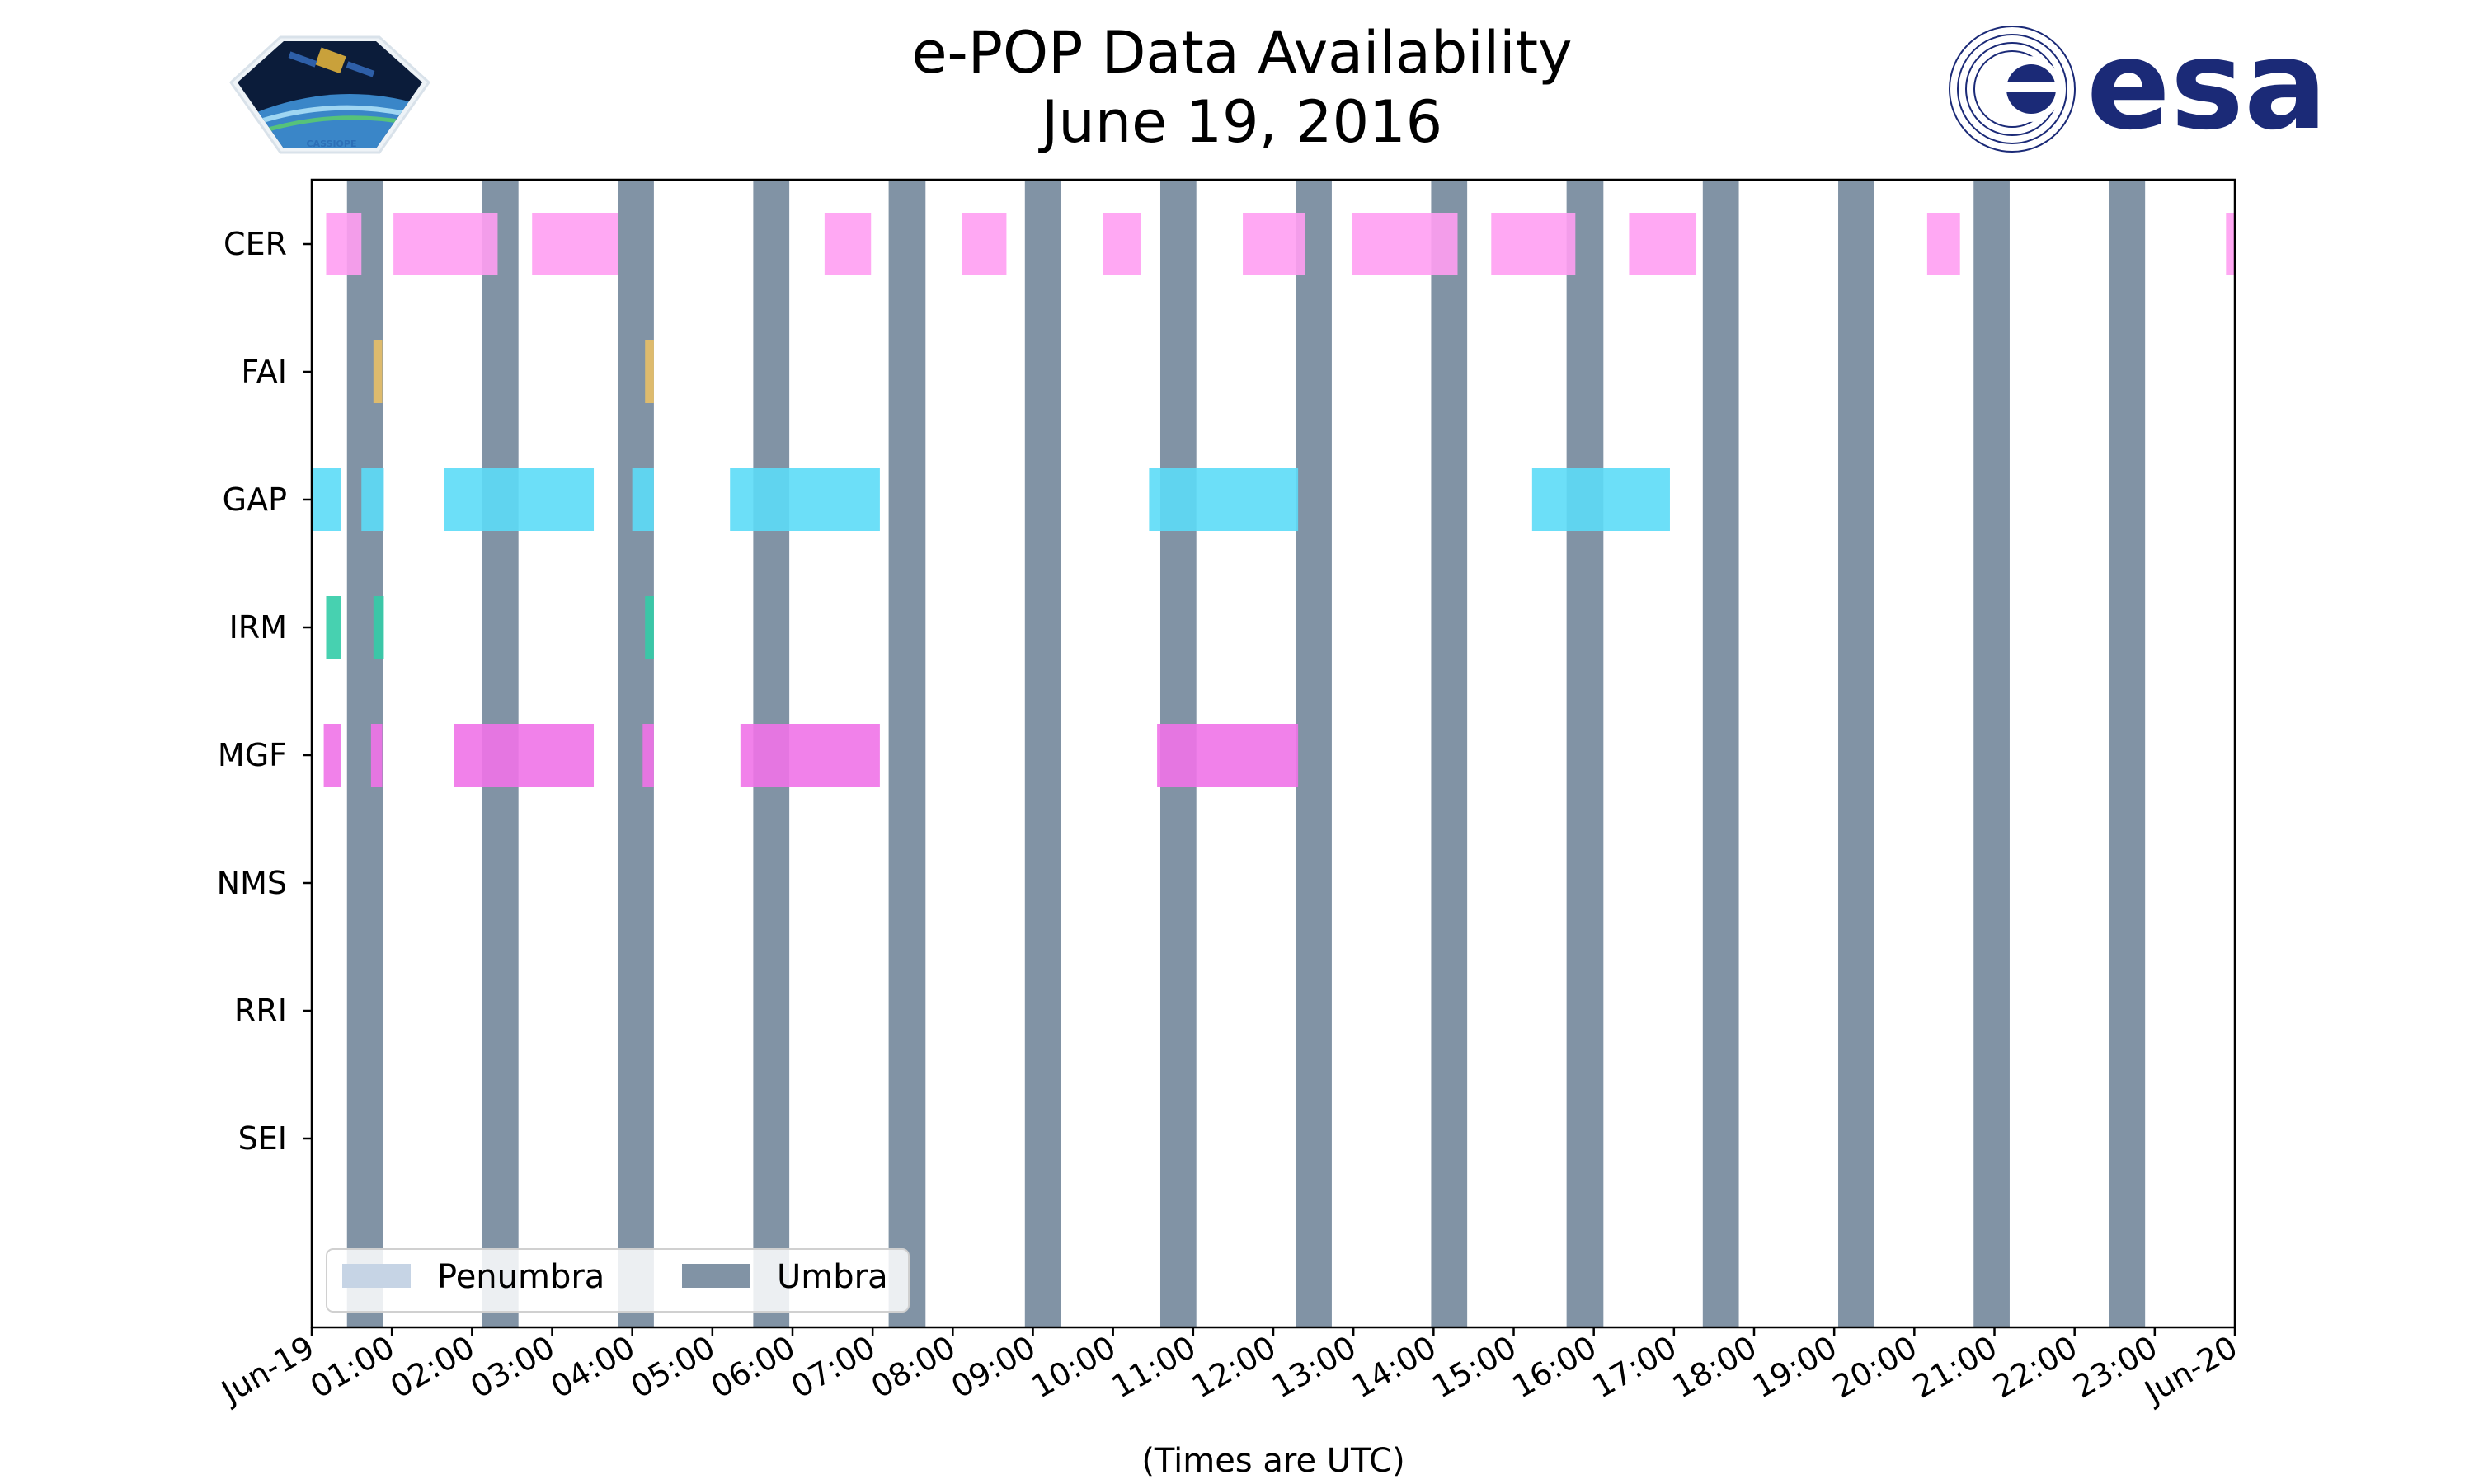 Image resolution: width=2474 pixels, height=1484 pixels. What do you see at coordinates (1554, 1367) in the screenshot?
I see `x-tick-label: 16:00` at bounding box center [1554, 1367].